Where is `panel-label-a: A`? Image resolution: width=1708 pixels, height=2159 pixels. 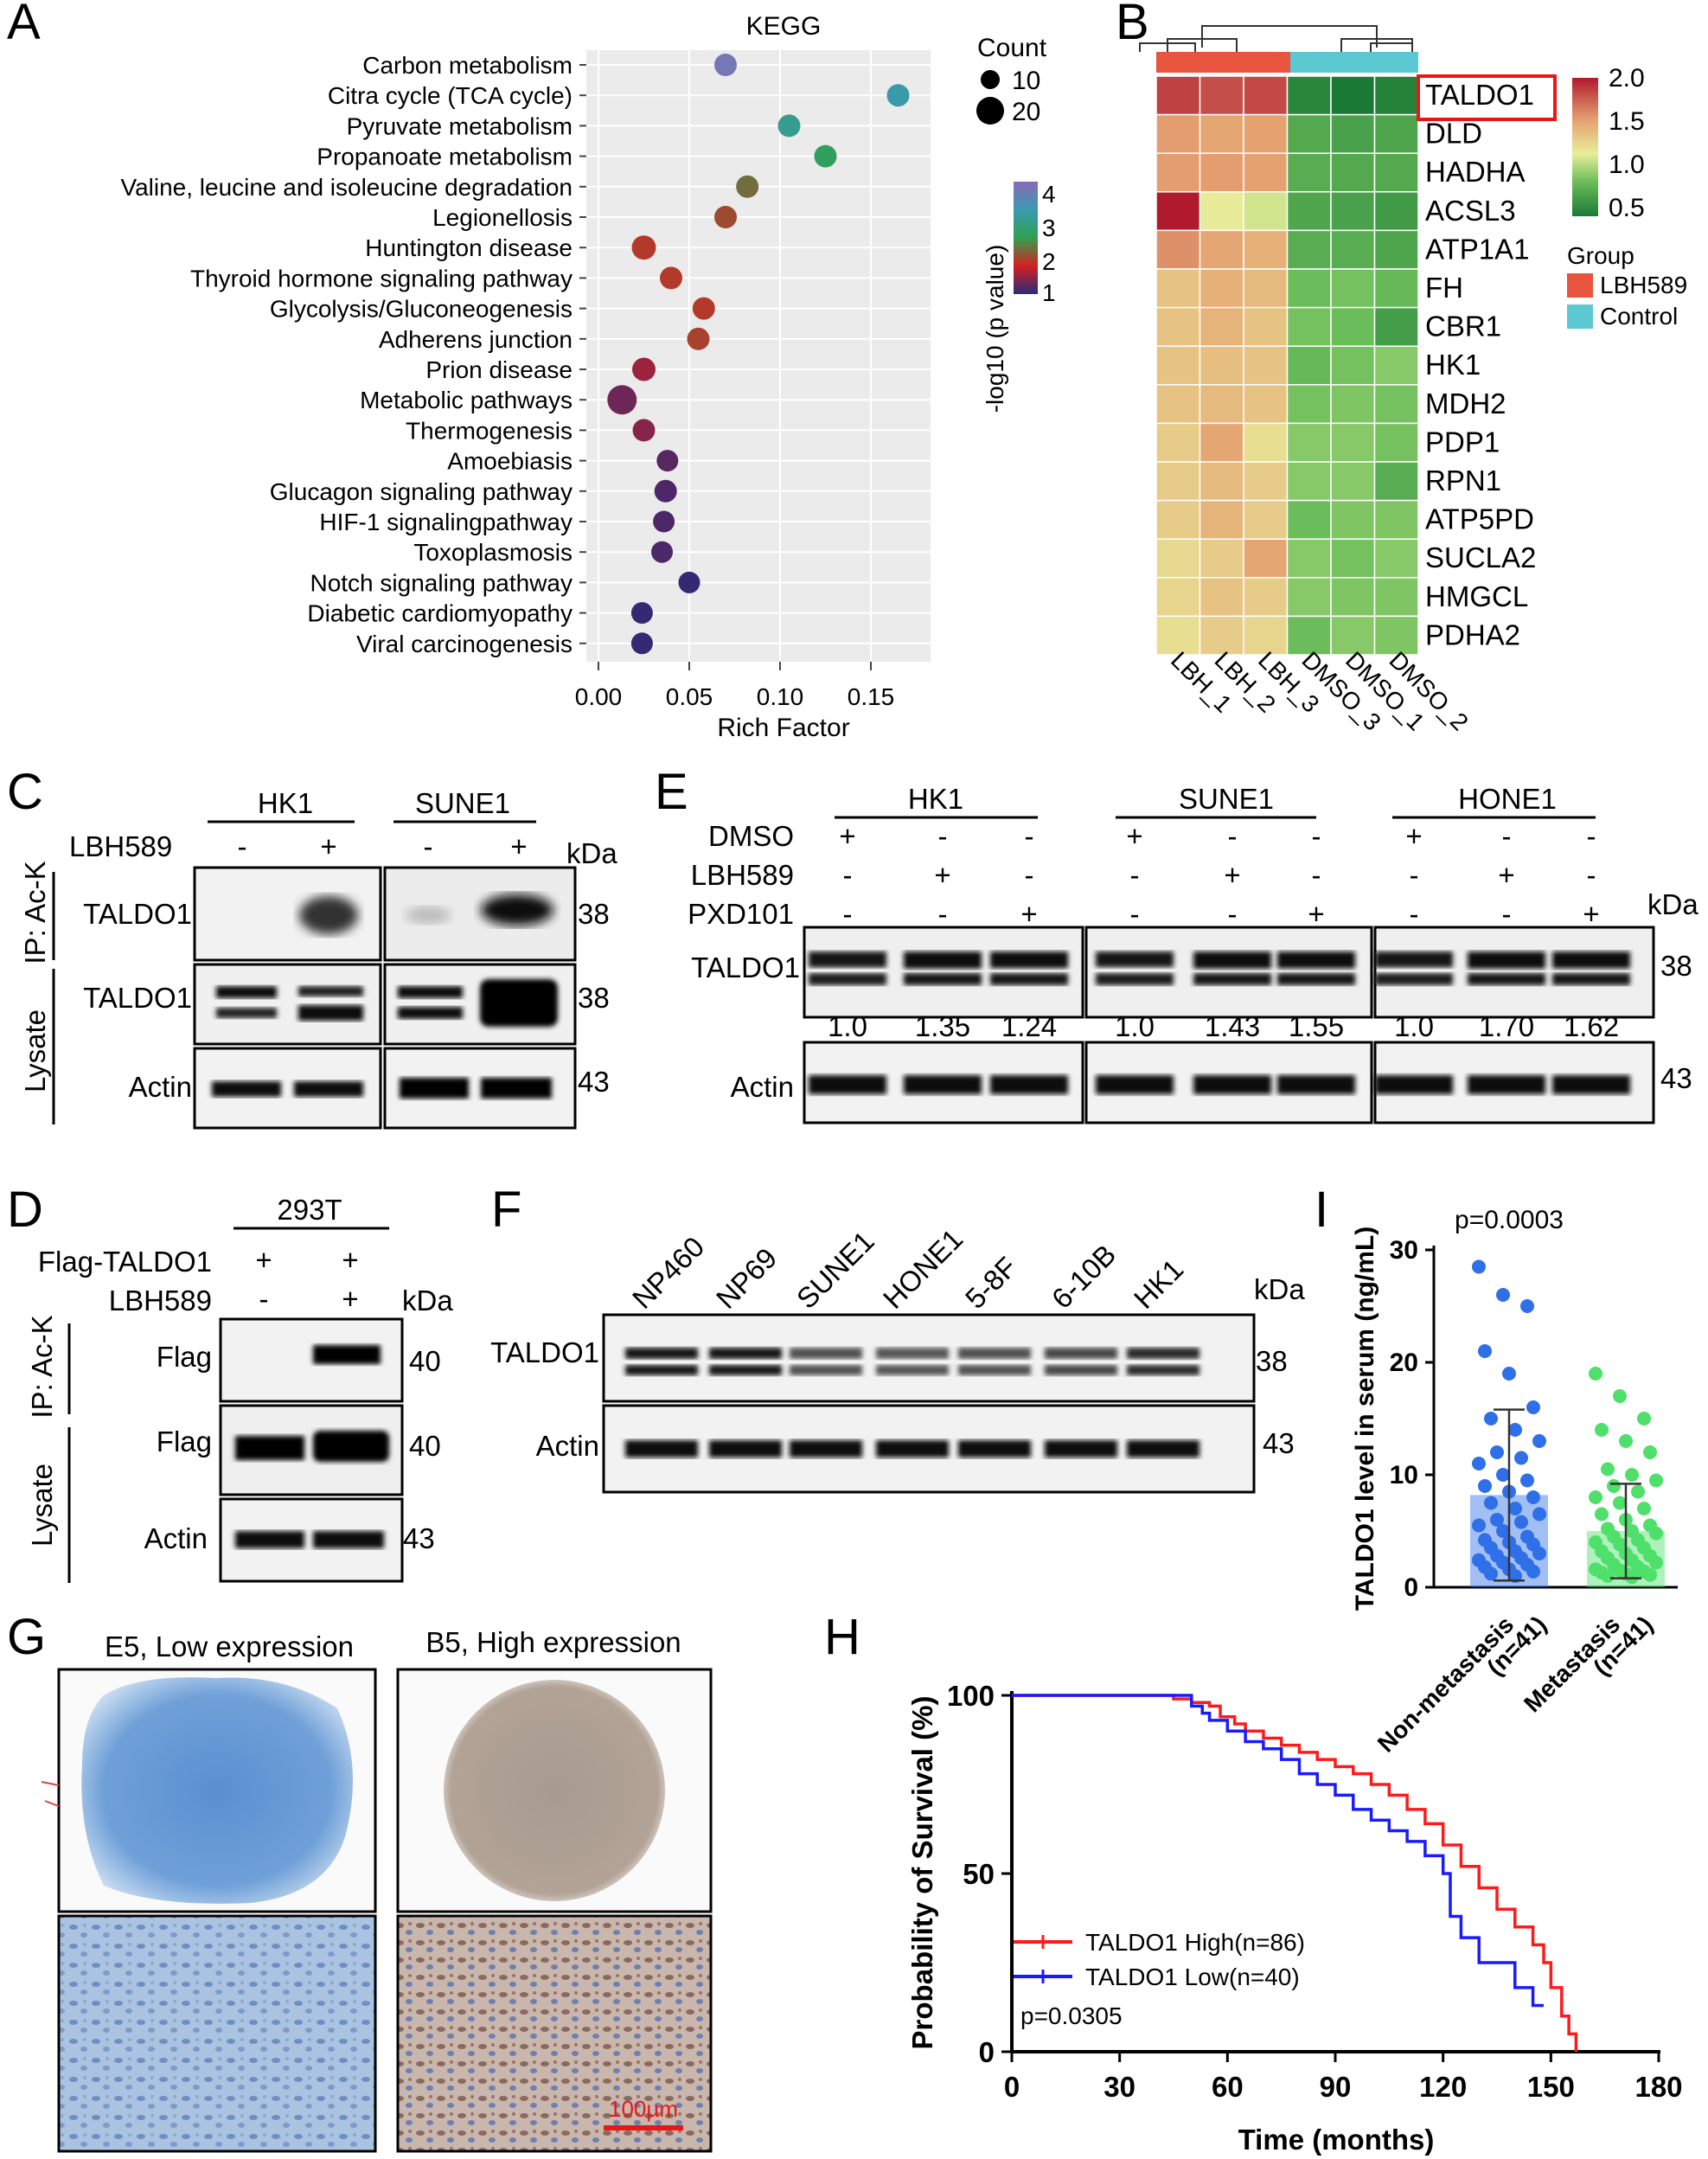 panel-label-a: A is located at coordinates (24, 25).